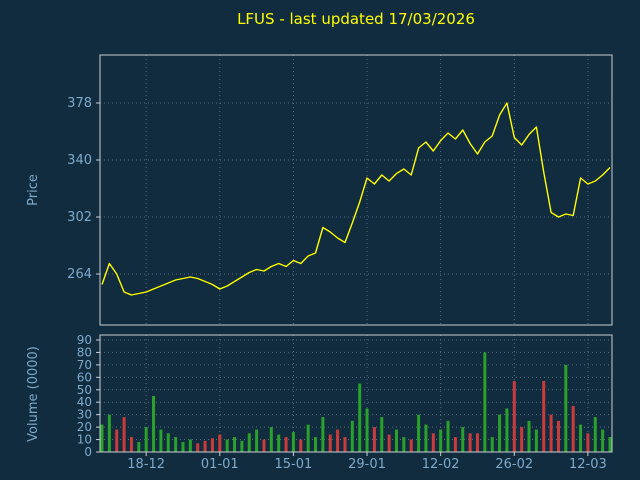 The width and height of the screenshot is (640, 480). I want to click on volume-axis-label: Volume (0000), so click(33, 394).